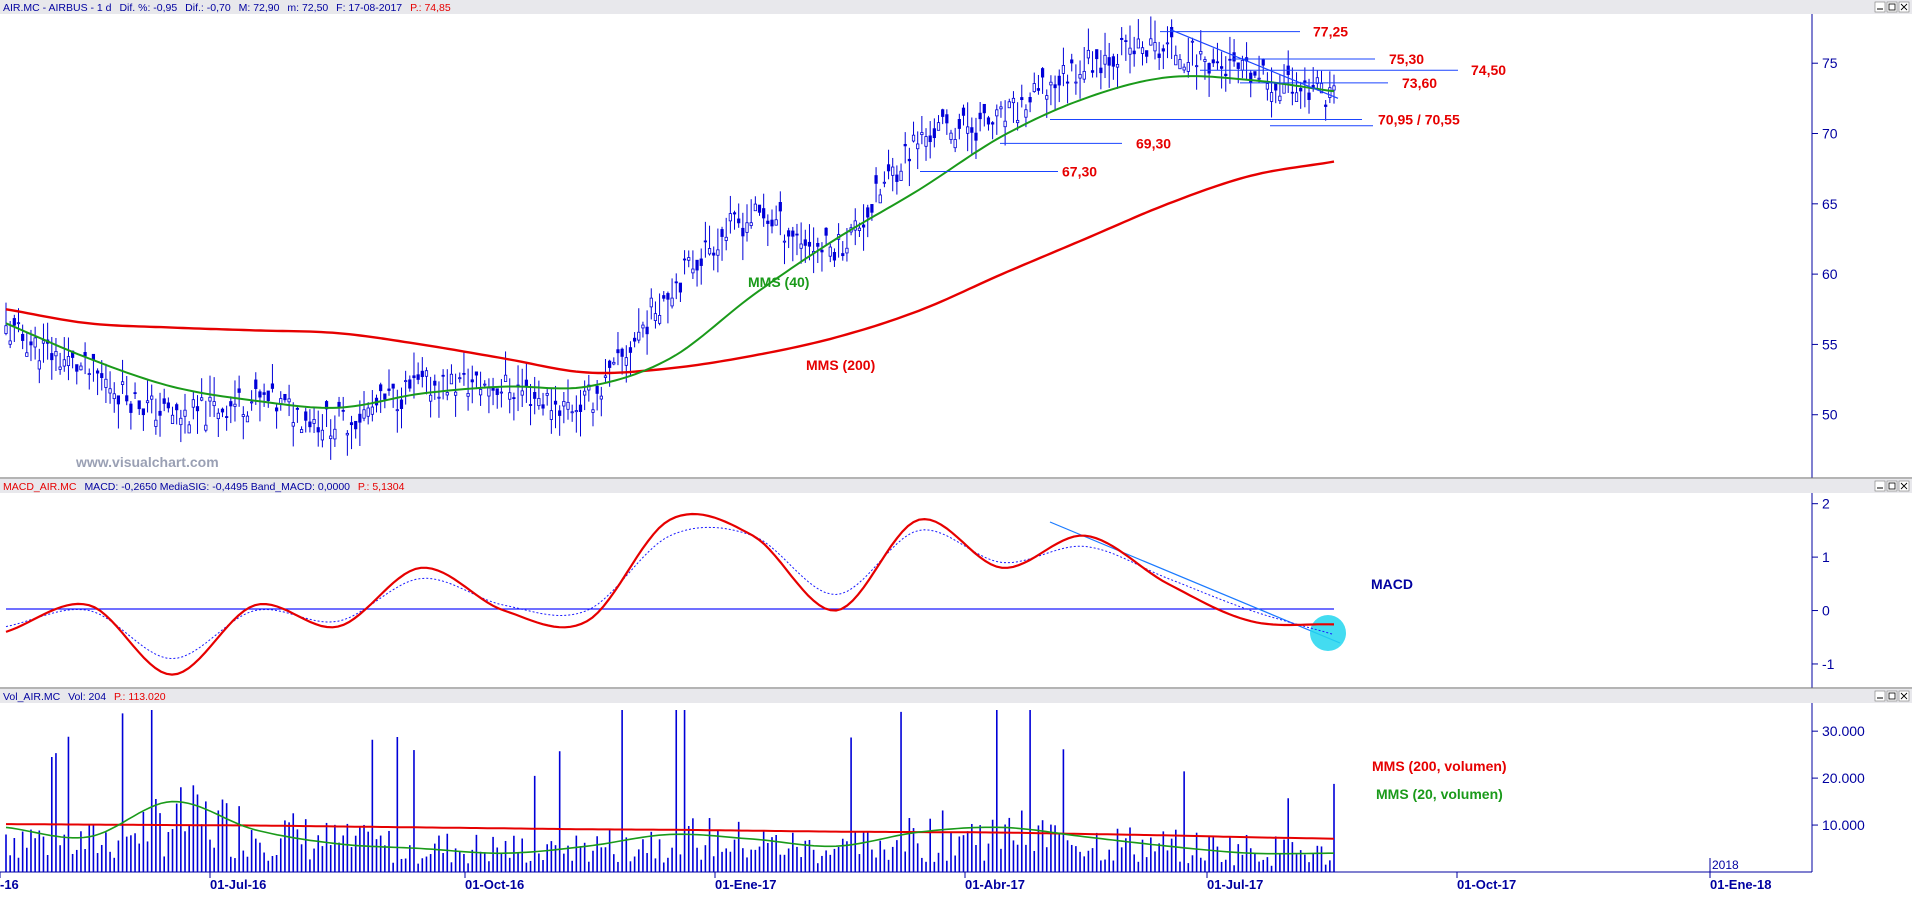 This screenshot has height=897, width=1912. I want to click on macd-y-ticks: 2 1 0 -1, so click(1823, 584).